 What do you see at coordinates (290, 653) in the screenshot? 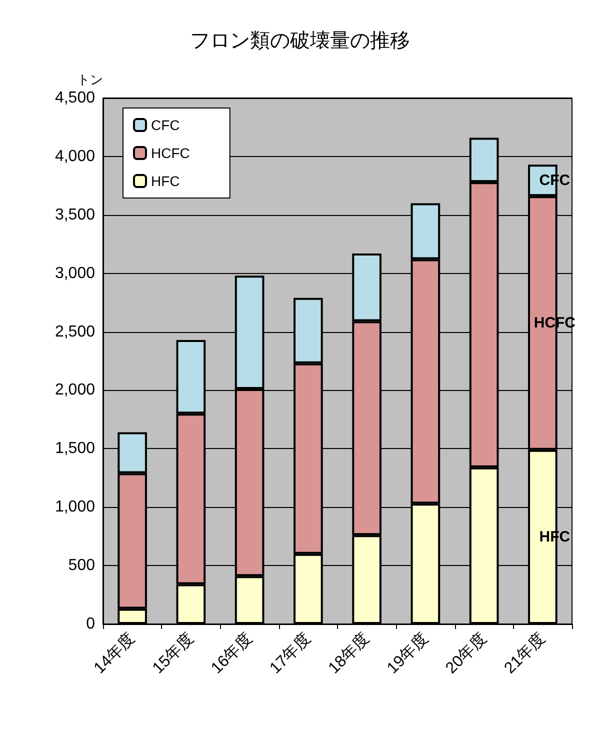
I see `x-tick-label: 17年度` at bounding box center [290, 653].